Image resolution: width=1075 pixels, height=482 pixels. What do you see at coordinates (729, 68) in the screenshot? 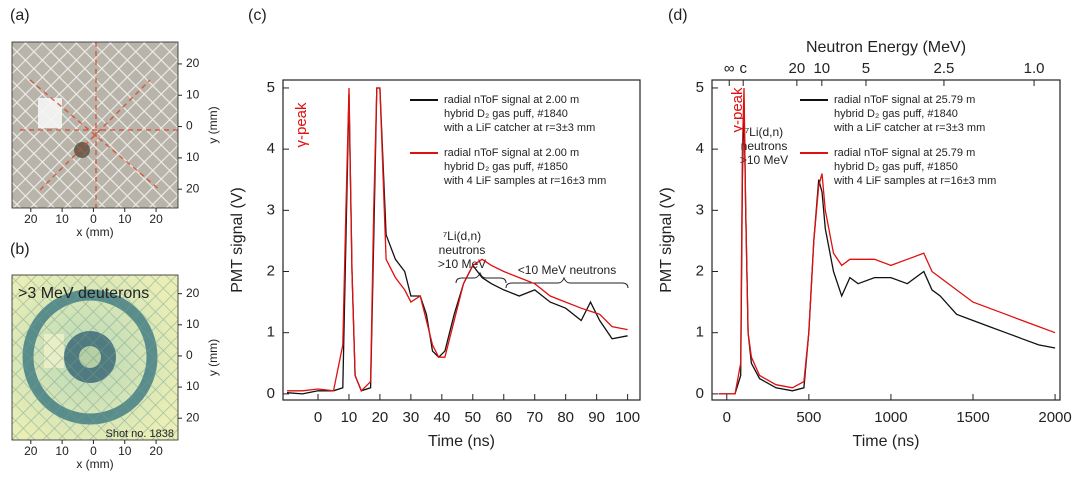
I see `x2-tick-label: ∞` at bounding box center [729, 68].